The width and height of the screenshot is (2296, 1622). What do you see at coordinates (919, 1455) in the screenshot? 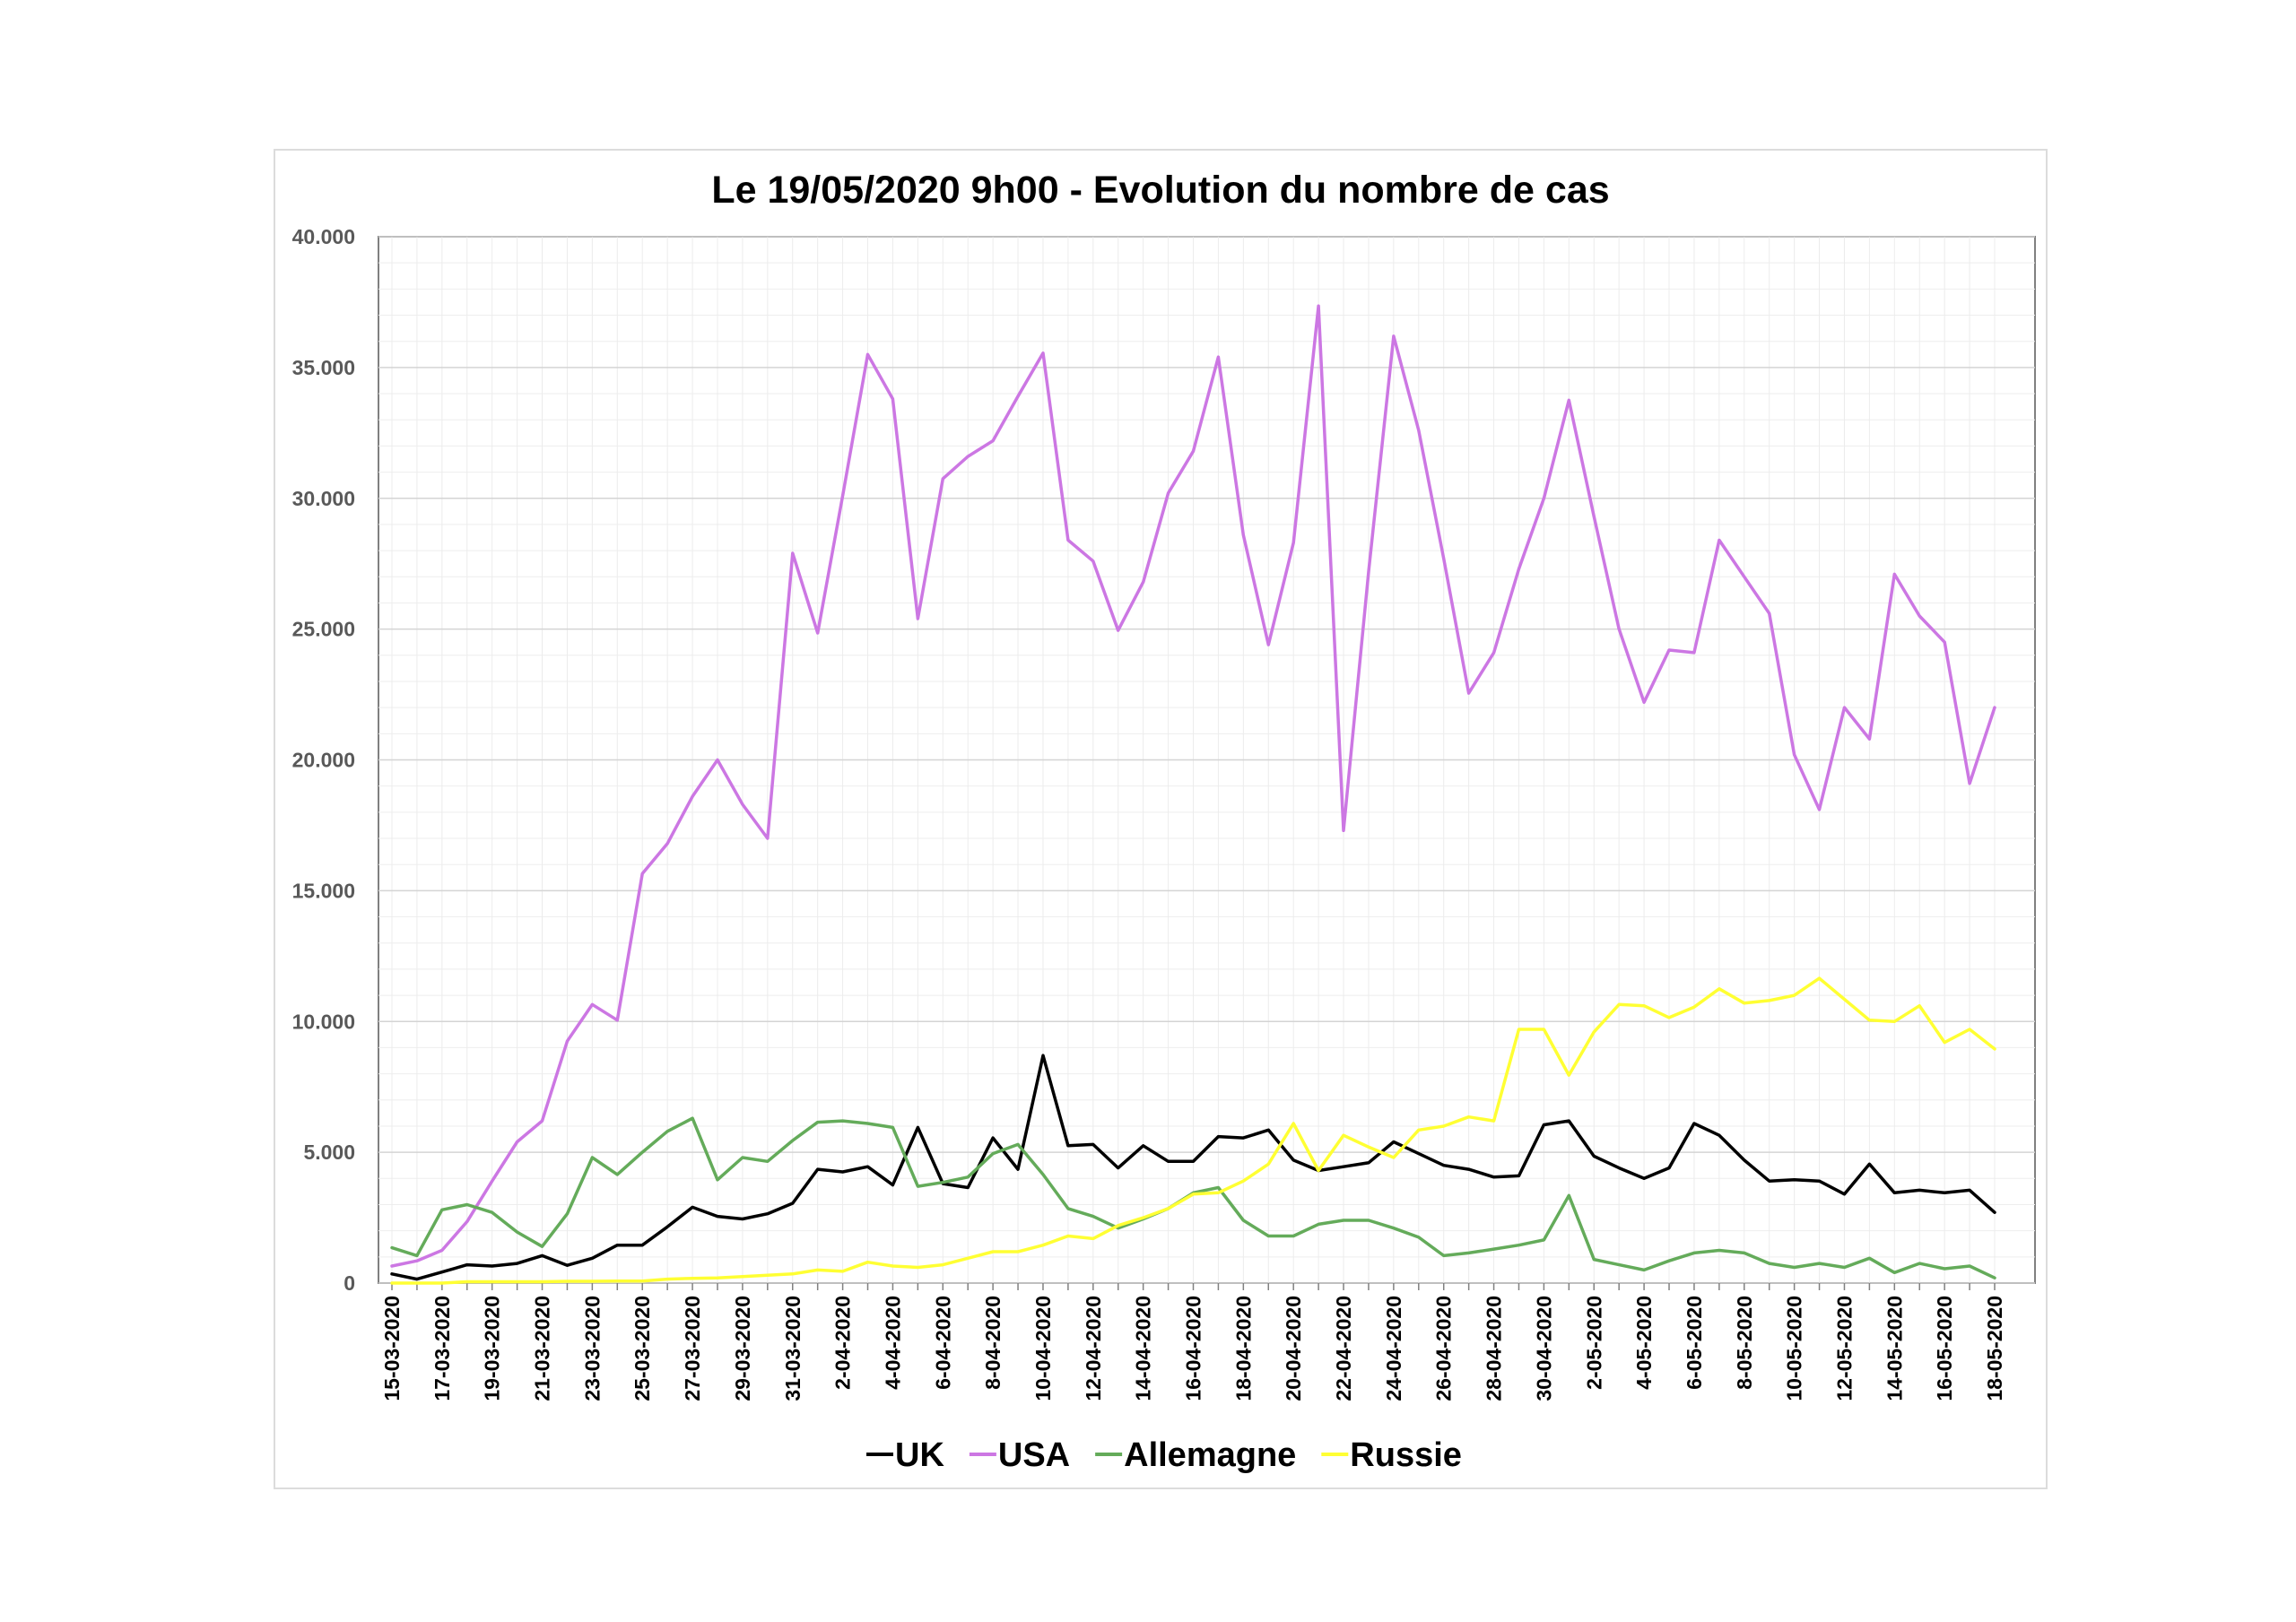
I see `legend-label-uk: UK` at bounding box center [919, 1455].